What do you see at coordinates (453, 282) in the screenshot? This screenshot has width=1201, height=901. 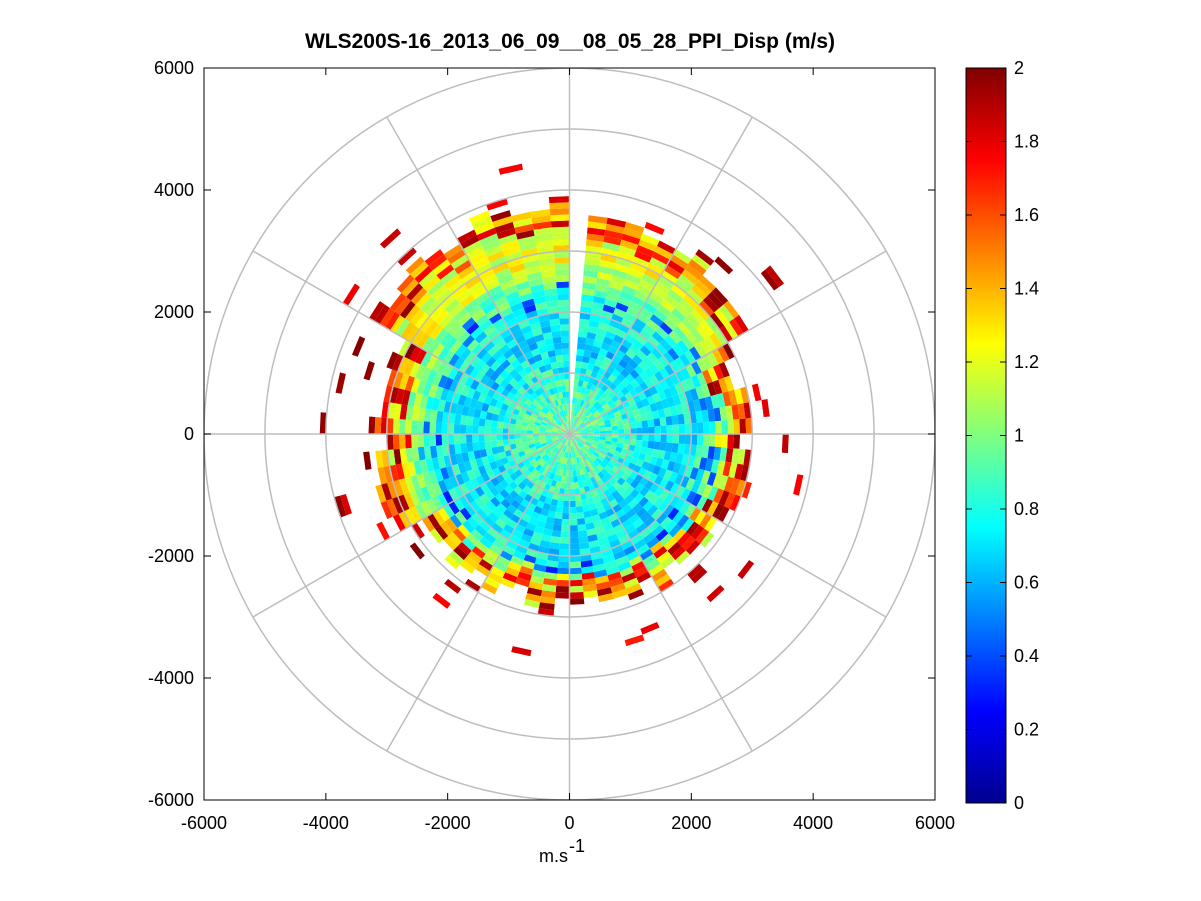 I see `data-cell-2004` at bounding box center [453, 282].